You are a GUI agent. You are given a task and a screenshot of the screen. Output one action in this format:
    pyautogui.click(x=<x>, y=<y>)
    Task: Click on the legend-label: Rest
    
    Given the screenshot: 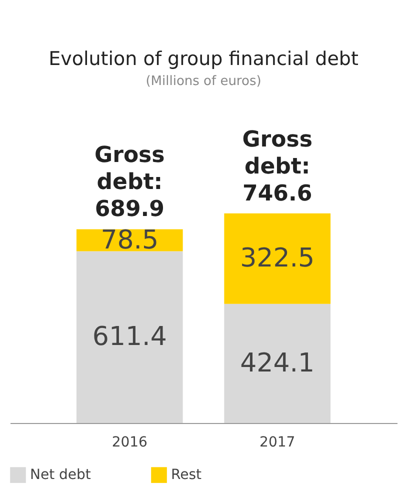 What is the action you would take?
    pyautogui.click(x=186, y=475)
    